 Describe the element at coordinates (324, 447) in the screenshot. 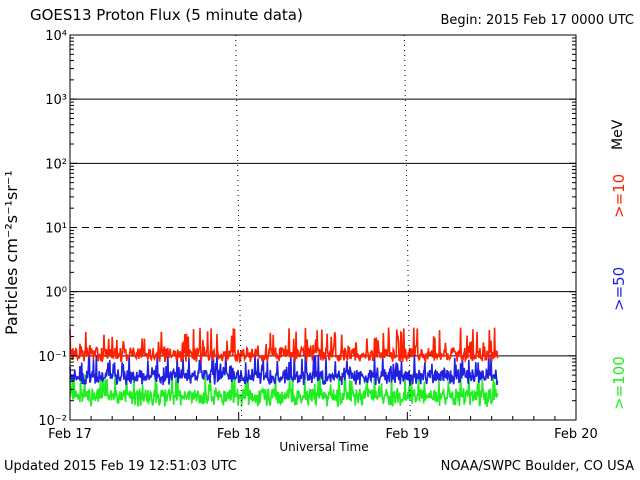

I see `x-axis-title: Universal Time` at that location.